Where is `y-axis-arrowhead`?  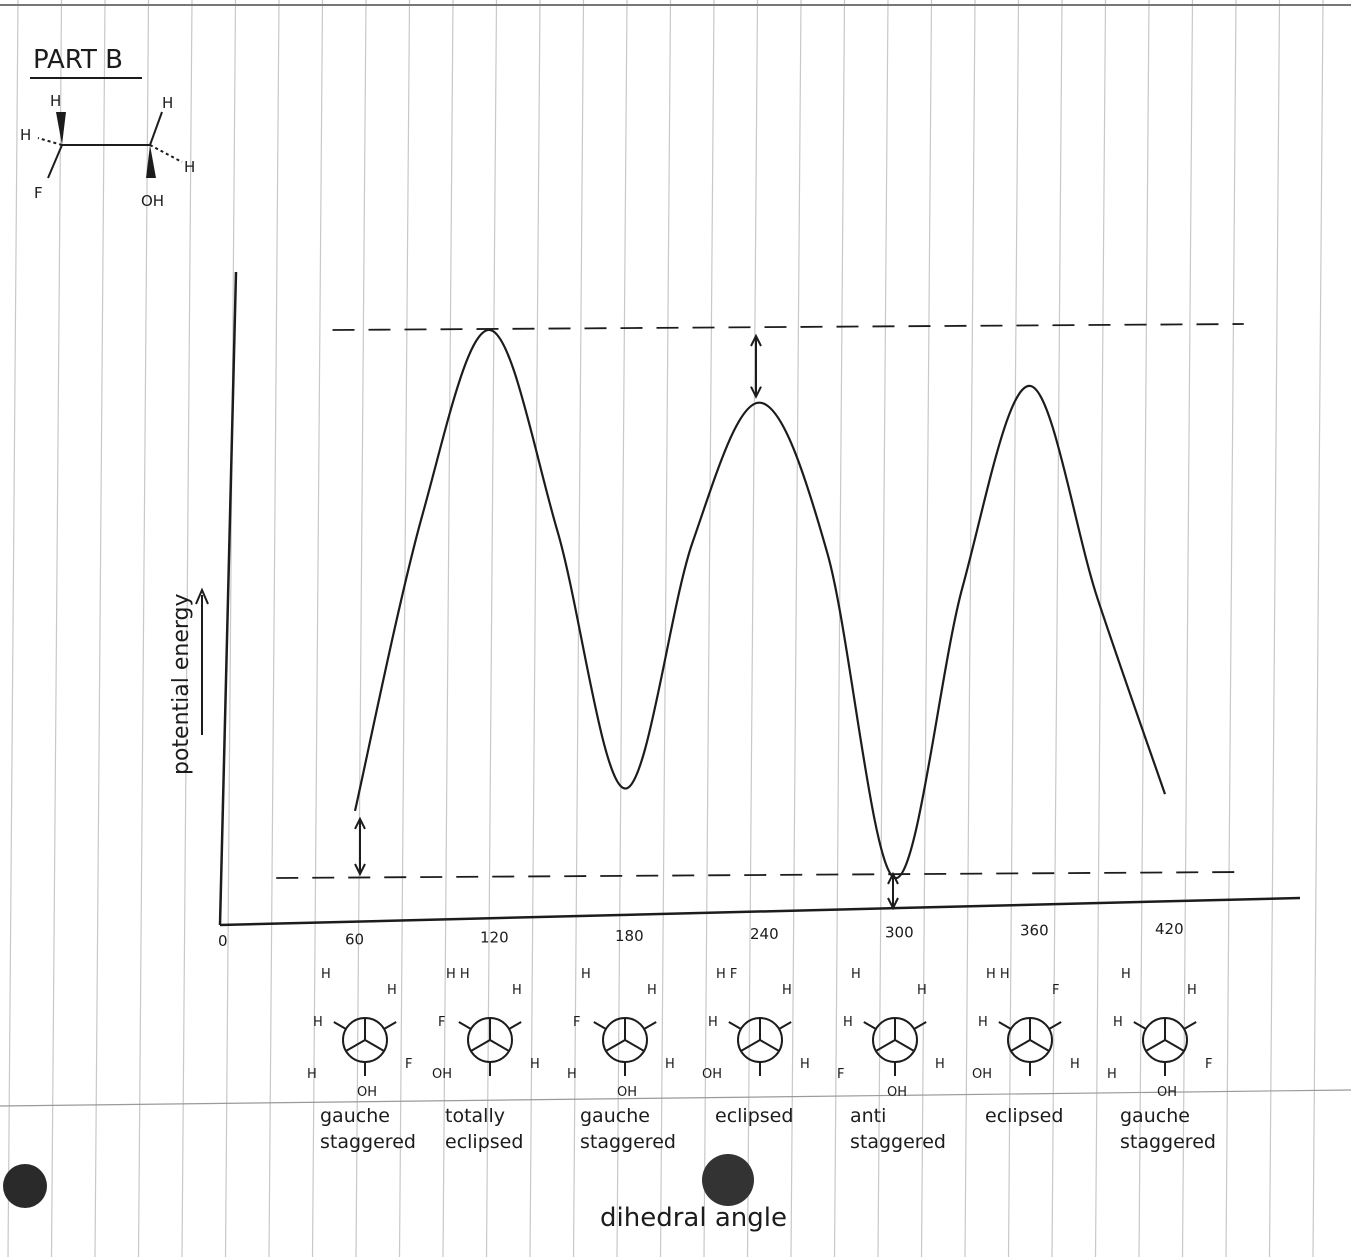 y-axis-arrowhead is located at coordinates (202, 596).